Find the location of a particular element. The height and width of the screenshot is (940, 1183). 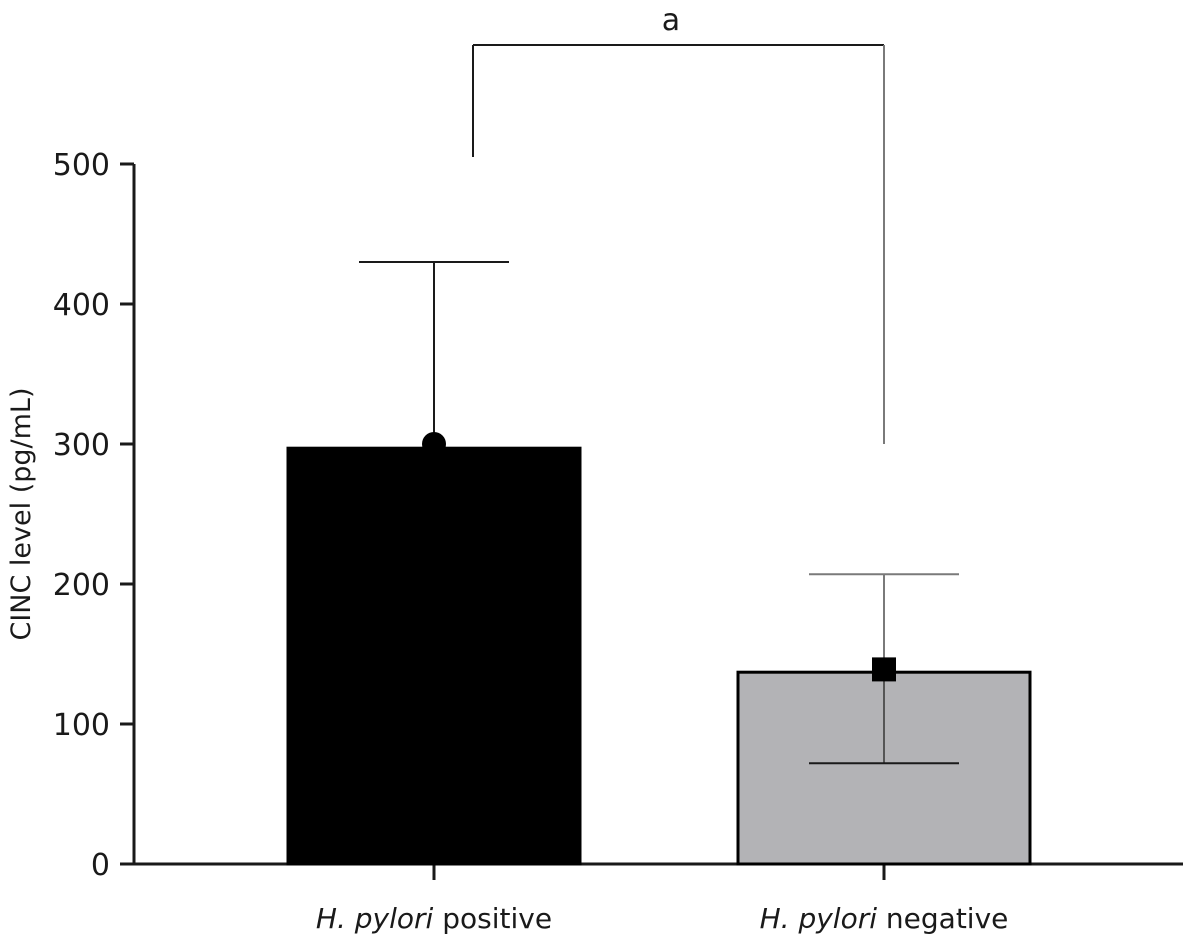

mean-point-square is located at coordinates (884, 669).